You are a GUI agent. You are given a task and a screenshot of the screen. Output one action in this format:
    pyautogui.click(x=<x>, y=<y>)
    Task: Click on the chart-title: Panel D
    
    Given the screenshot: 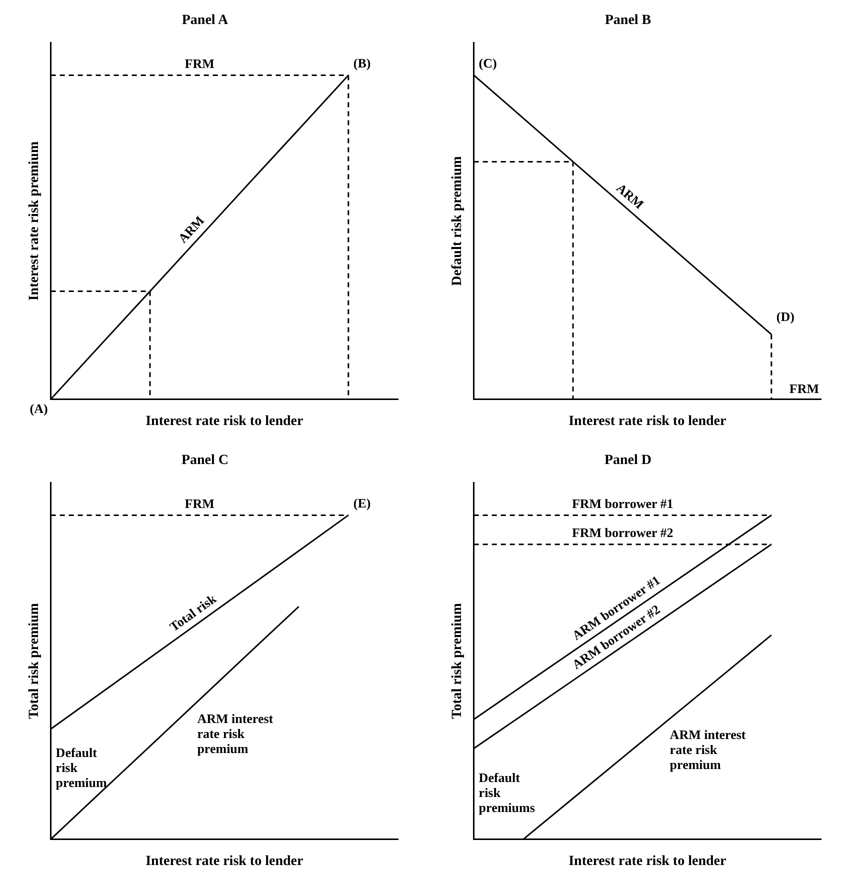 What is the action you would take?
    pyautogui.click(x=628, y=460)
    